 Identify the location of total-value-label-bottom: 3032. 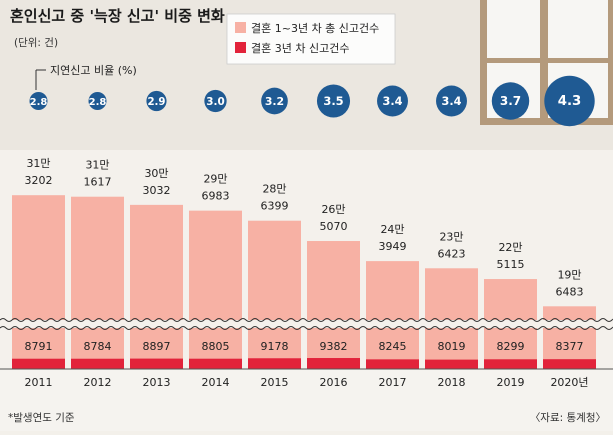
(157, 190).